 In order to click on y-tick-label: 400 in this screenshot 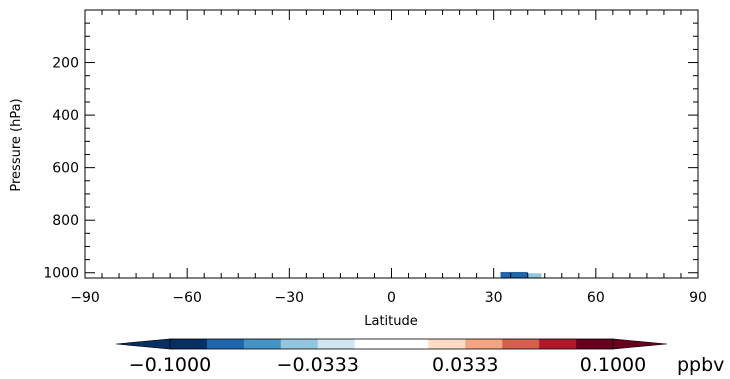, I will do `click(65, 116)`.